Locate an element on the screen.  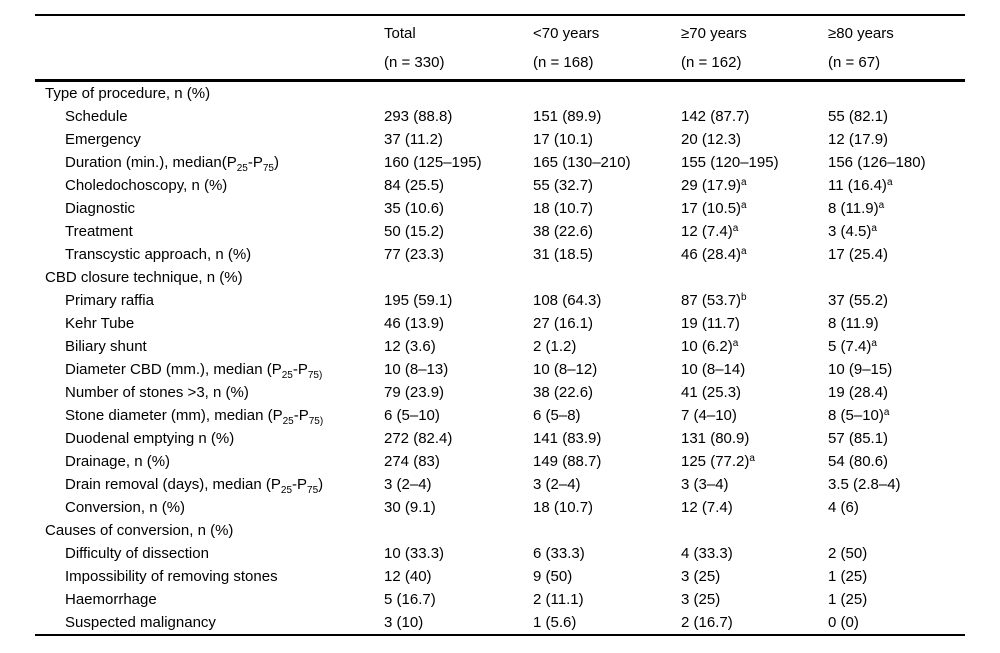
cell-over80: 4 (6) is located at coordinates (843, 507).